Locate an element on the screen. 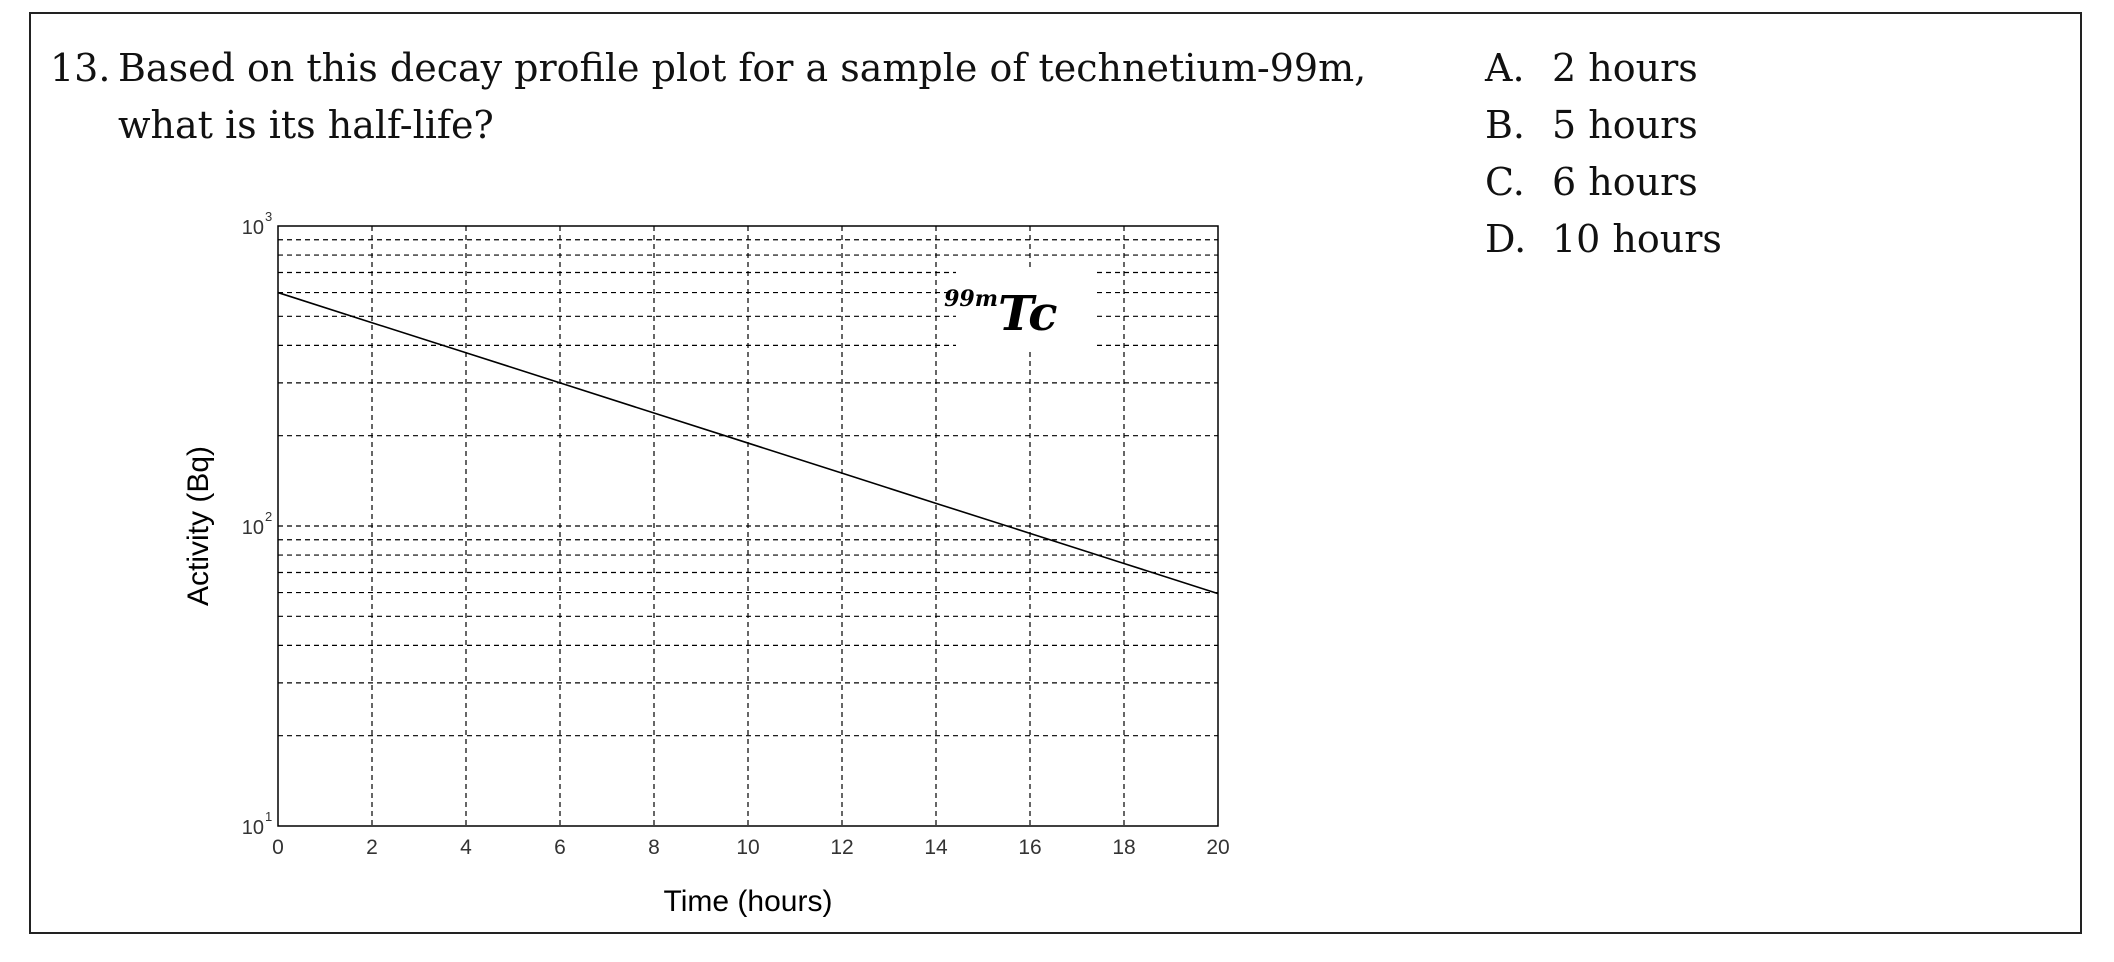  x-tick-label: 12 is located at coordinates (841, 847).